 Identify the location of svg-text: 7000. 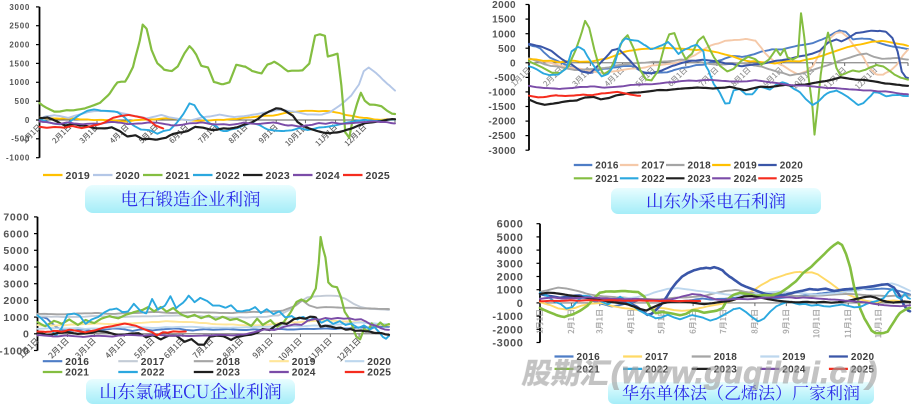
(16, 218).